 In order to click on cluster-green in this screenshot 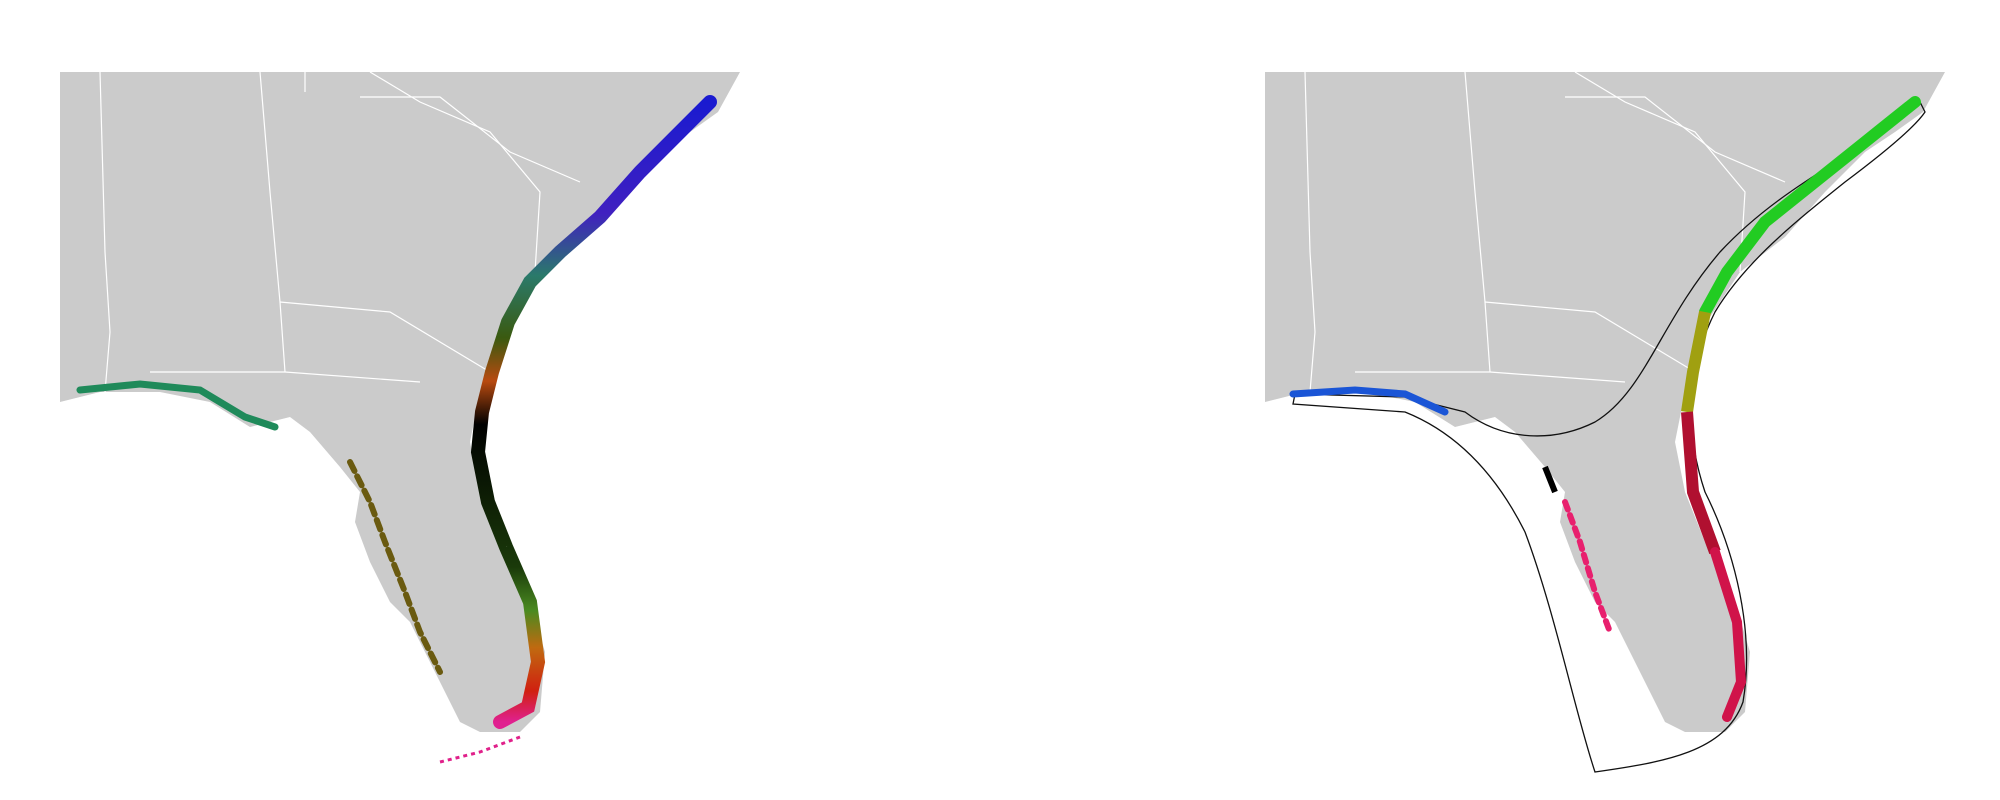, I will do `click(1810, 207)`.